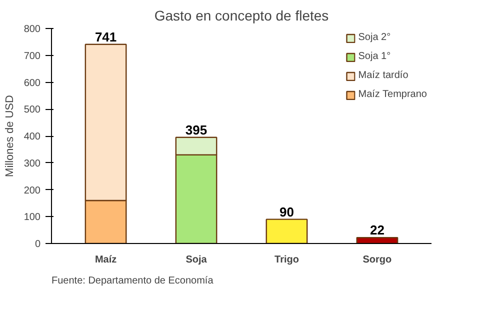  Describe the element at coordinates (37, 244) in the screenshot. I see `y-tick-label: 0` at that location.